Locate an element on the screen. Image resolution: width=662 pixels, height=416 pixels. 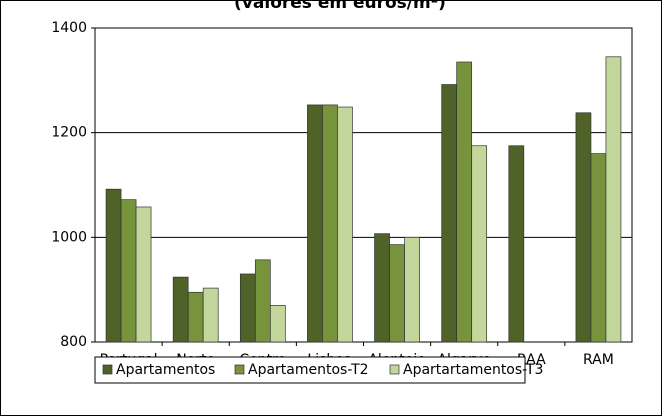
legend-box is located at coordinates (310, 370).